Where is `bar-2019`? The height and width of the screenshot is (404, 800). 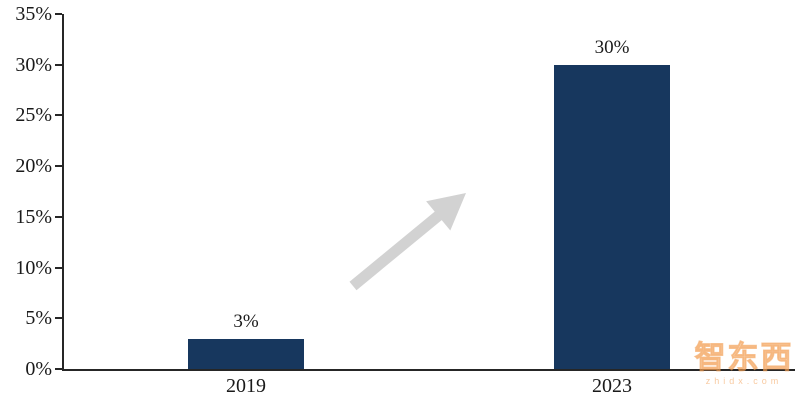
bar-2019 is located at coordinates (246, 353).